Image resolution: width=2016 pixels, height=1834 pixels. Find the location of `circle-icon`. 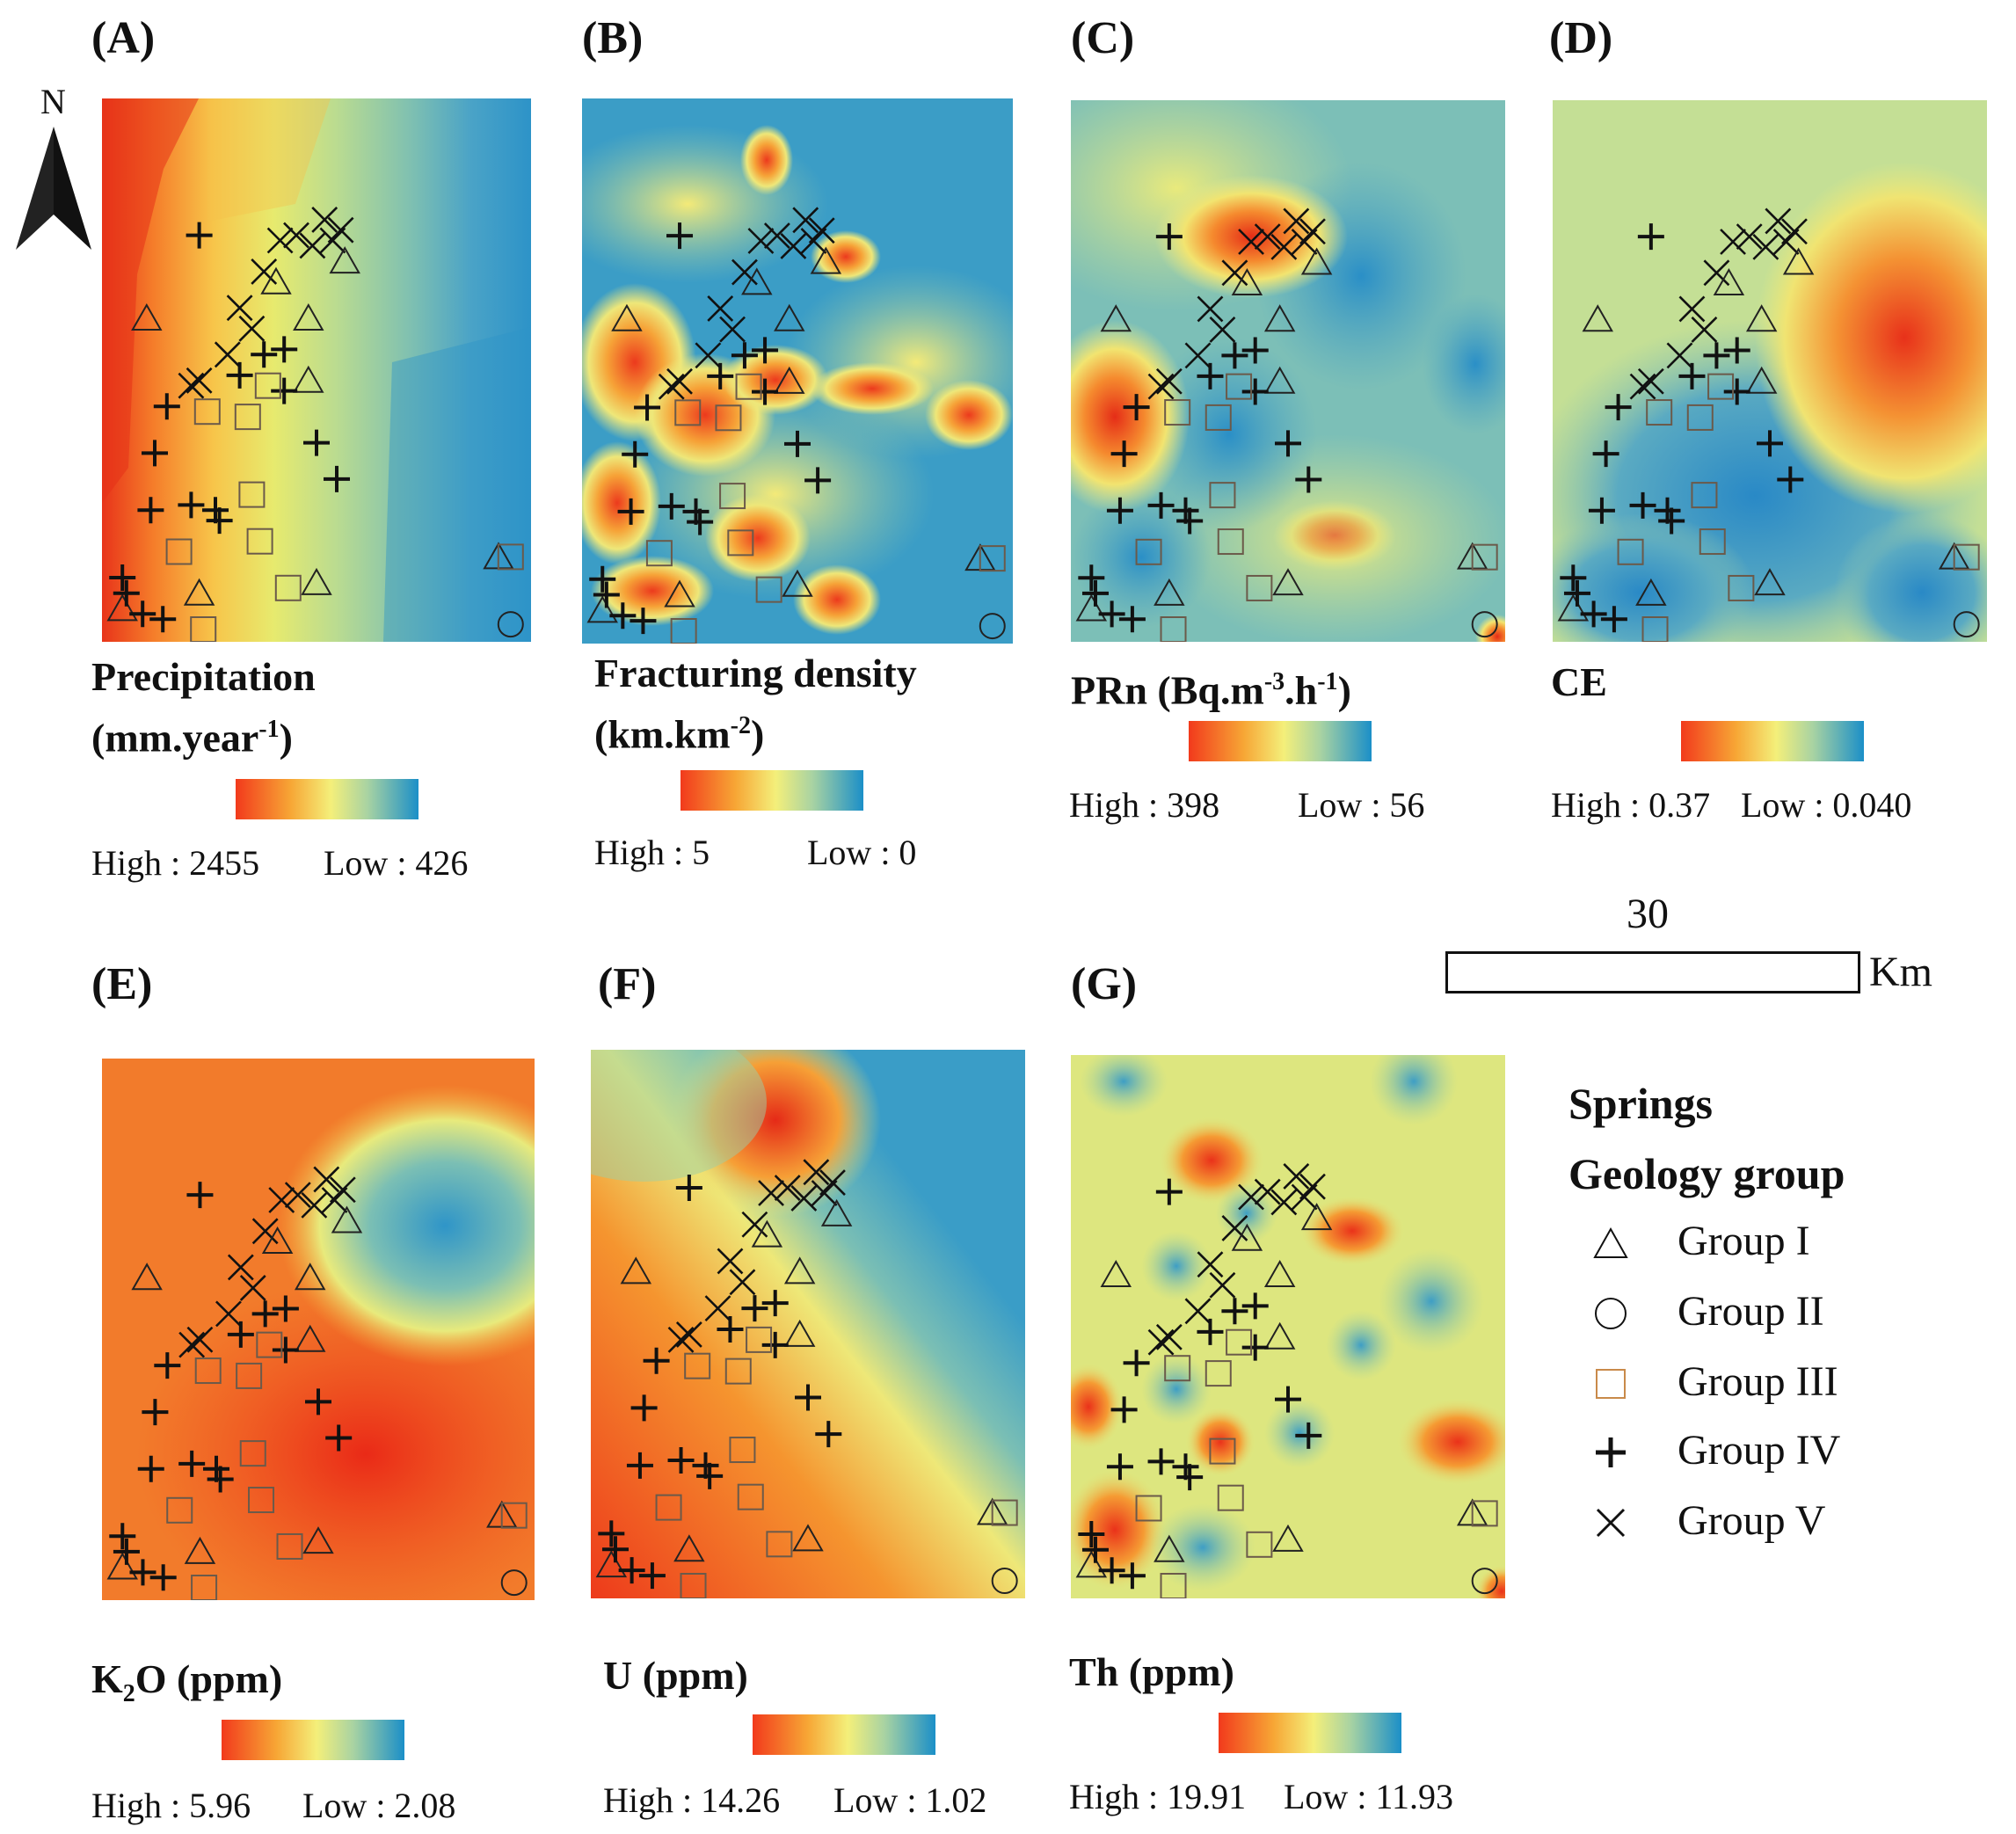

circle-icon is located at coordinates (1611, 1313).